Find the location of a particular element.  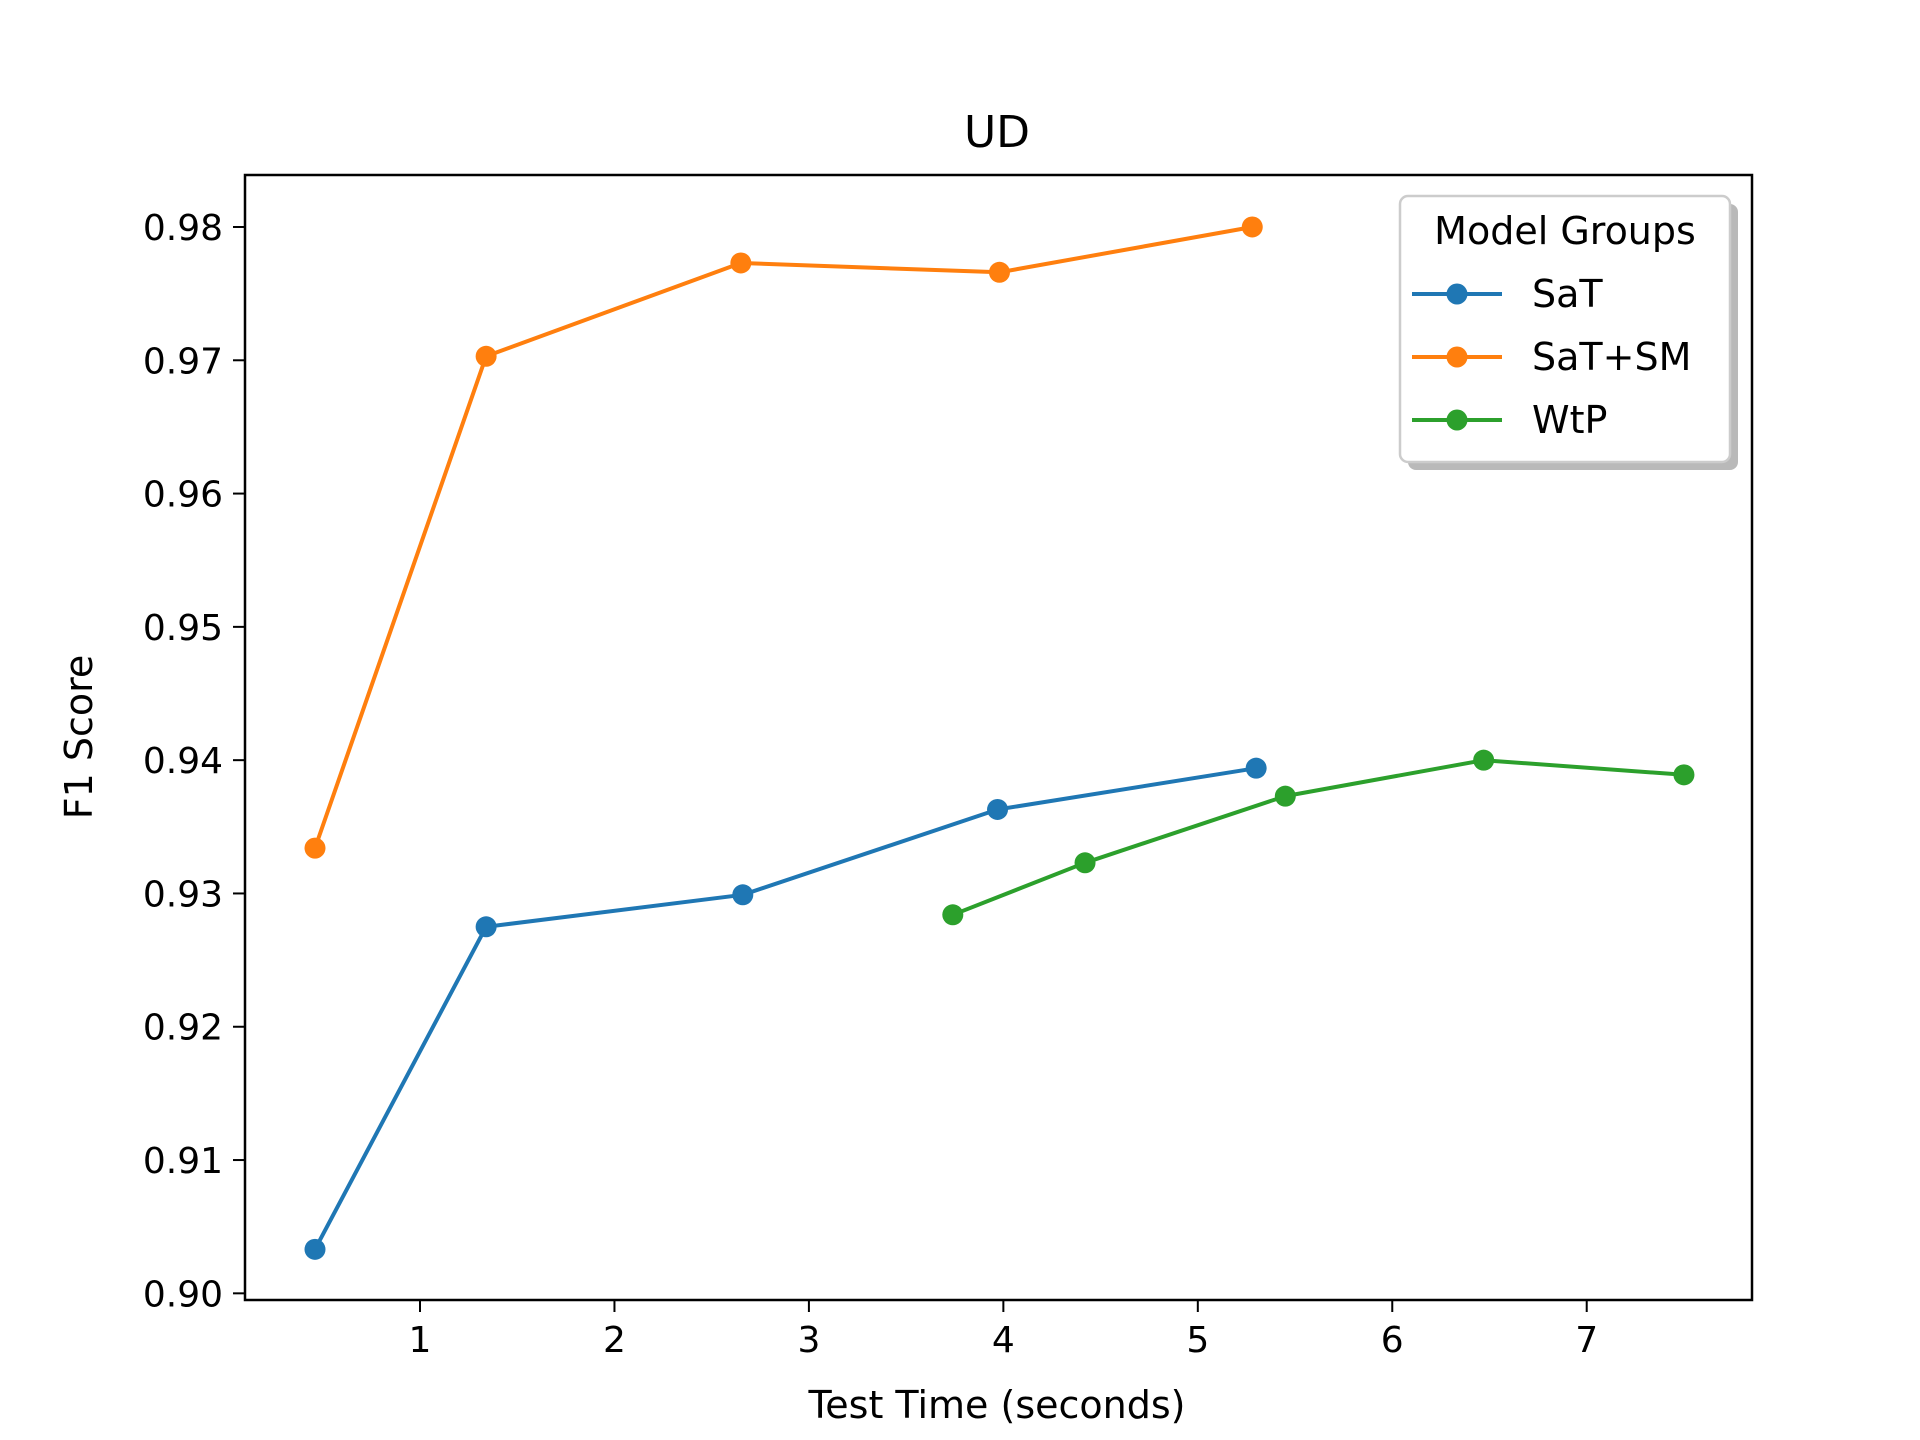

legend-label: SaT is located at coordinates (1567, 294).